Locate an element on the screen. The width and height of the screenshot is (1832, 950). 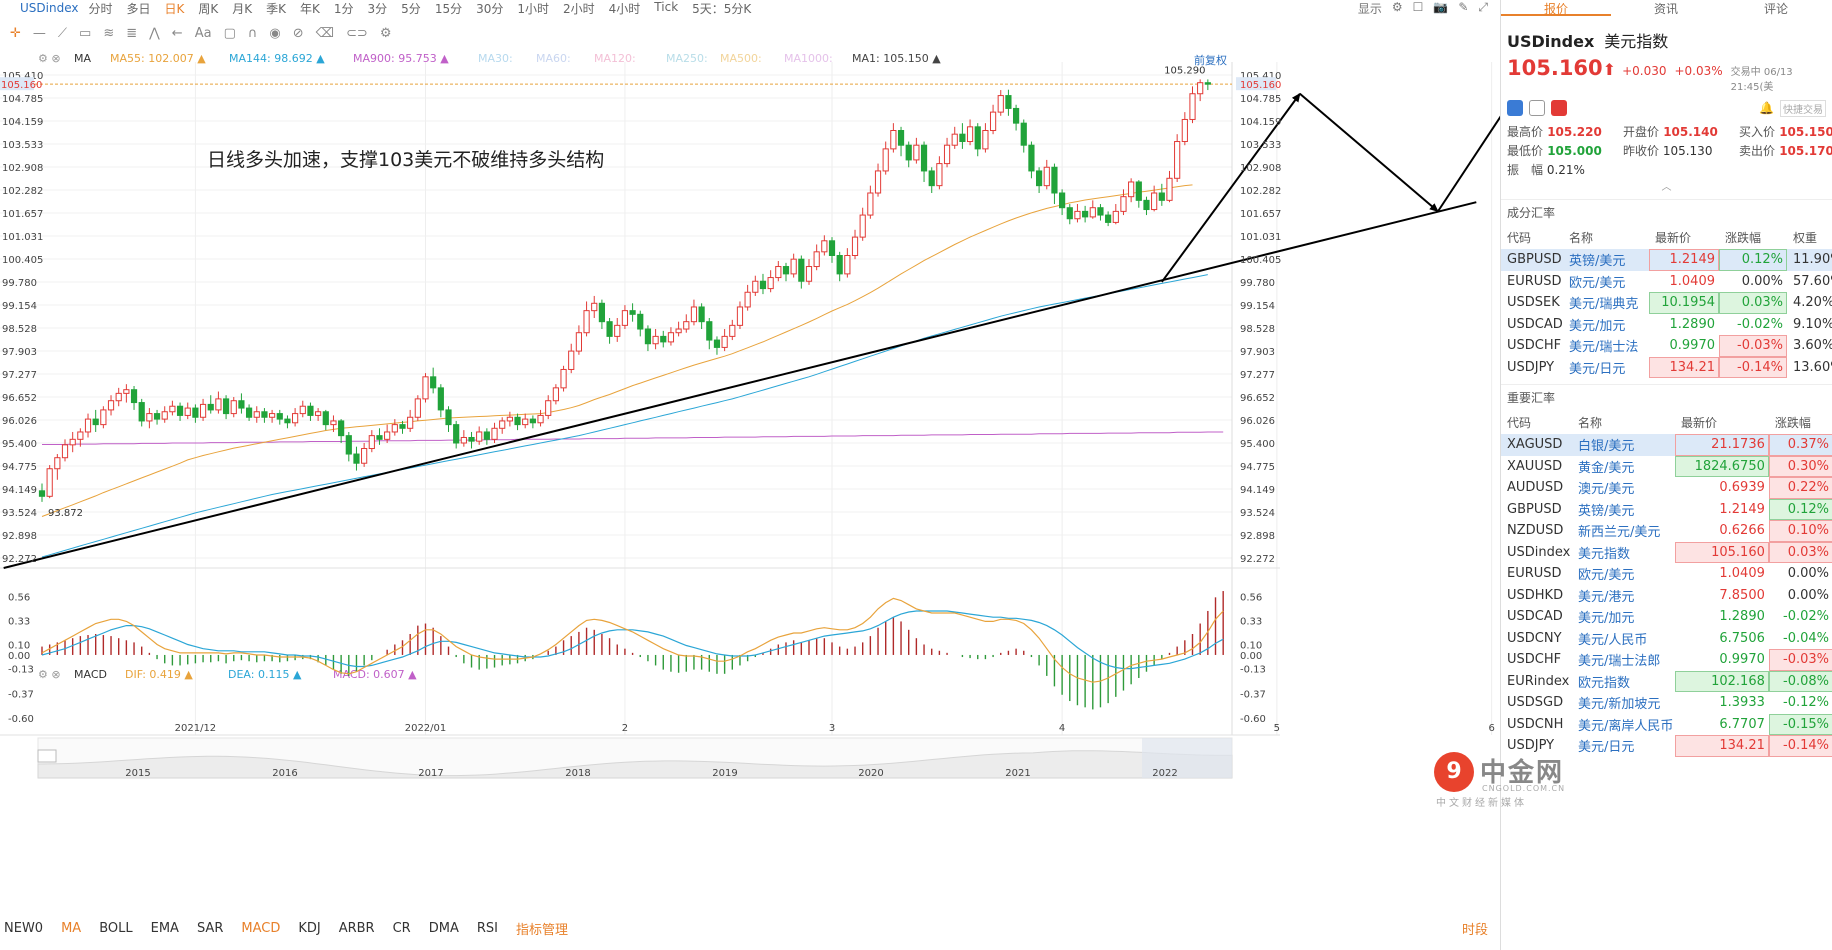
period-tab: 2小时 is located at coordinates (579, 8).